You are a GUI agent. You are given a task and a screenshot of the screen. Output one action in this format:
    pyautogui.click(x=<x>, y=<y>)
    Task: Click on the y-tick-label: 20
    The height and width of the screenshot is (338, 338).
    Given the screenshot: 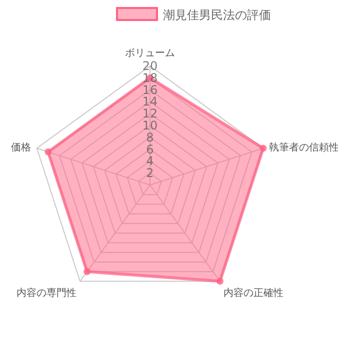 What is the action you would take?
    pyautogui.click(x=150, y=66)
    